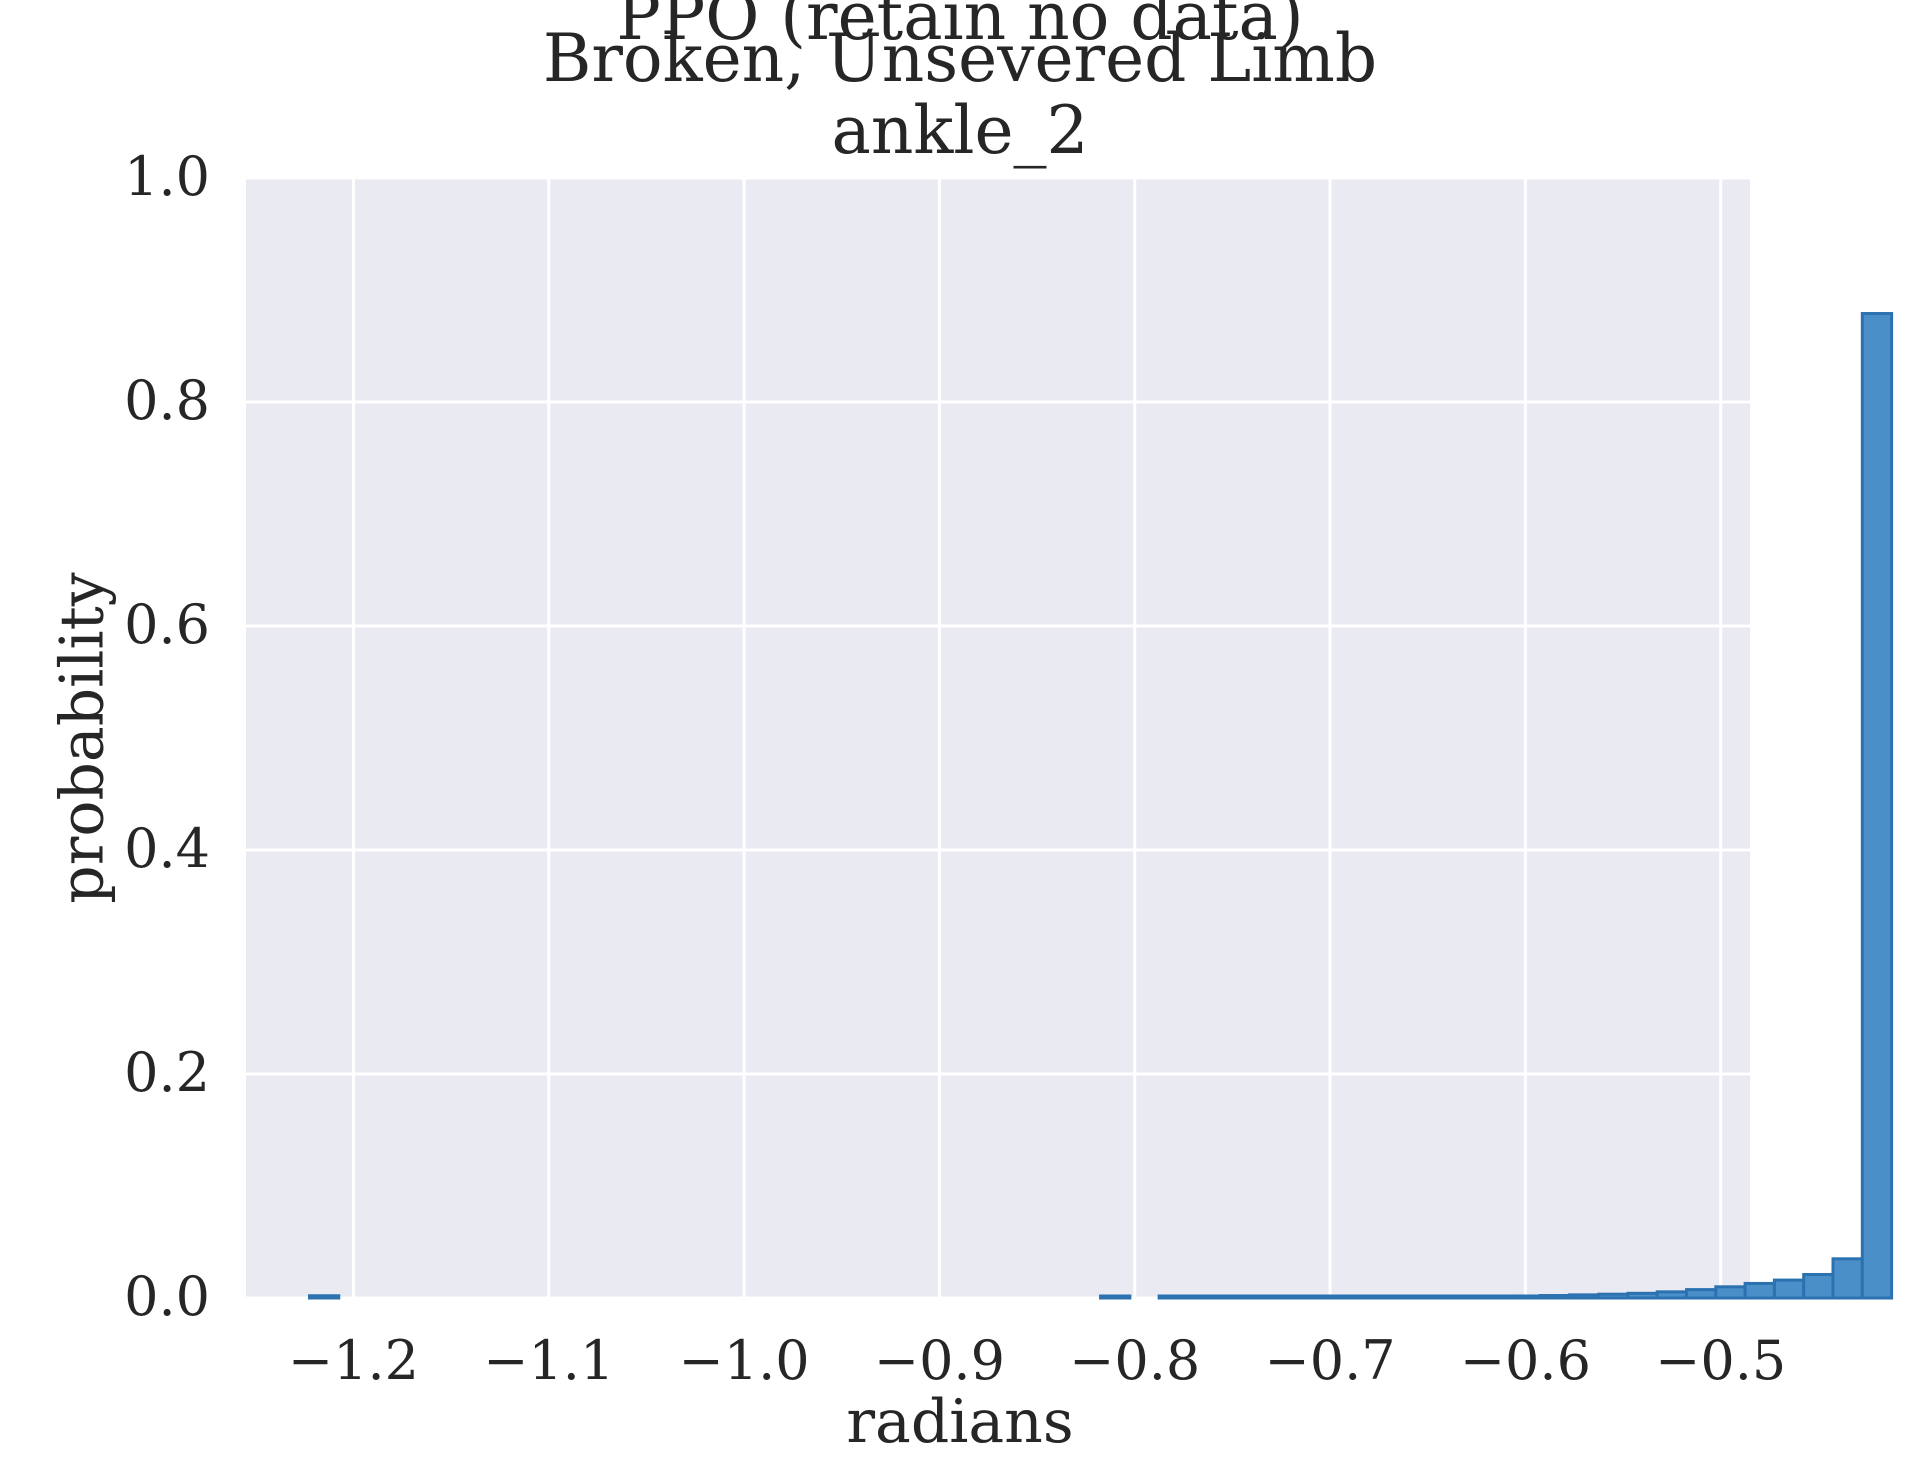 This screenshot has width=1920, height=1457. What do you see at coordinates (167, 400) in the screenshot?
I see `y-tick-label: 0.8` at bounding box center [167, 400].